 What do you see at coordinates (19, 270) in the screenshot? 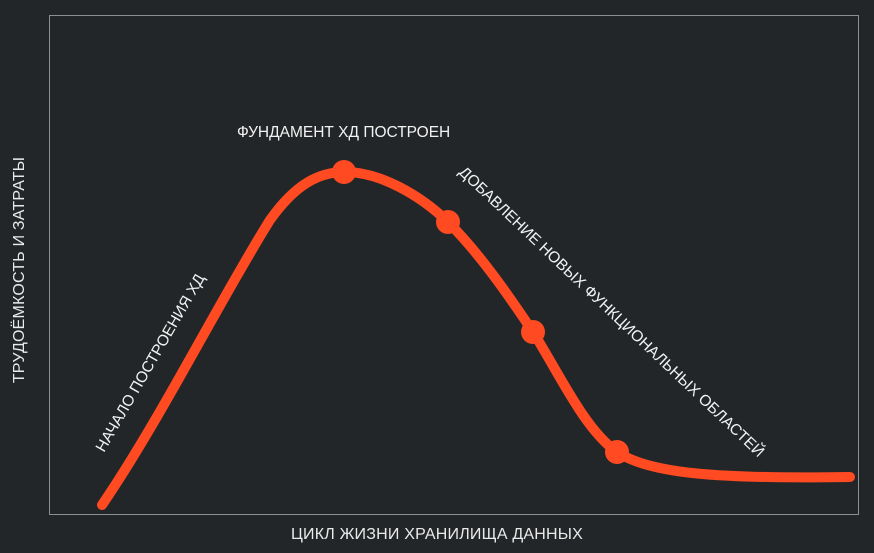
I see `y-axis-label: ТРУДОЁМКОСТЬ И ЗАТРАТЫ` at bounding box center [19, 270].